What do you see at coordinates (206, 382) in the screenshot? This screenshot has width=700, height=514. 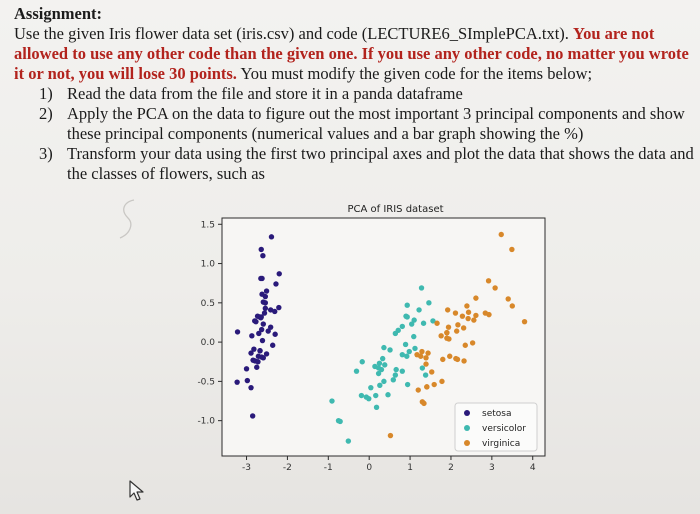 I see `y-tick-label: -0.5` at bounding box center [206, 382].